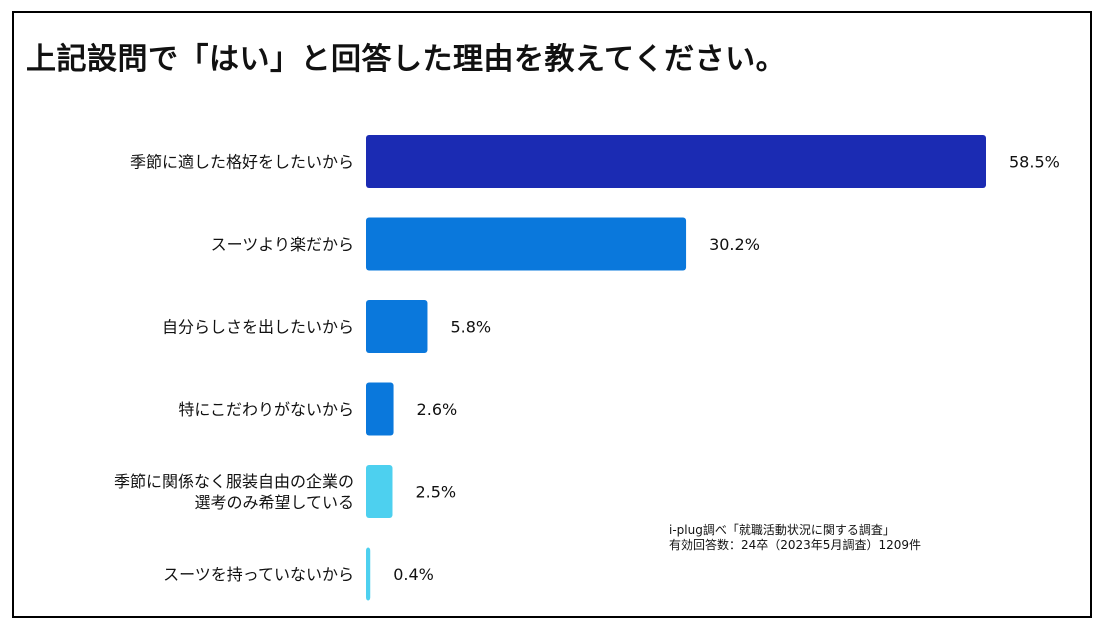 This screenshot has width=1108, height=632. I want to click on category-label-line: スーツより楽だから, so click(282, 244).